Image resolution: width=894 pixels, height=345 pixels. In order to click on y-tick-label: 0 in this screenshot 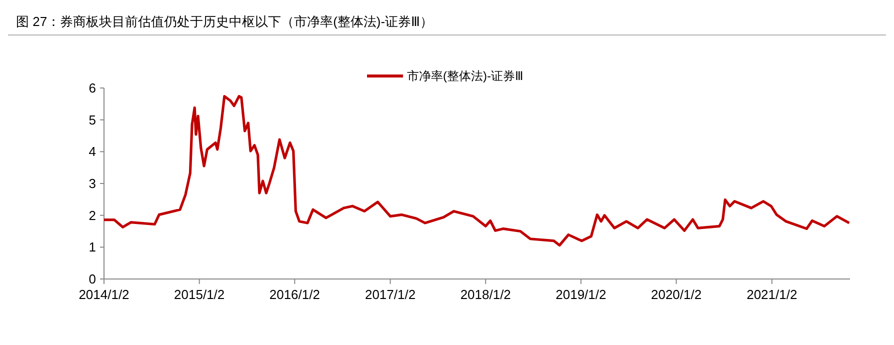, I will do `click(92, 279)`.